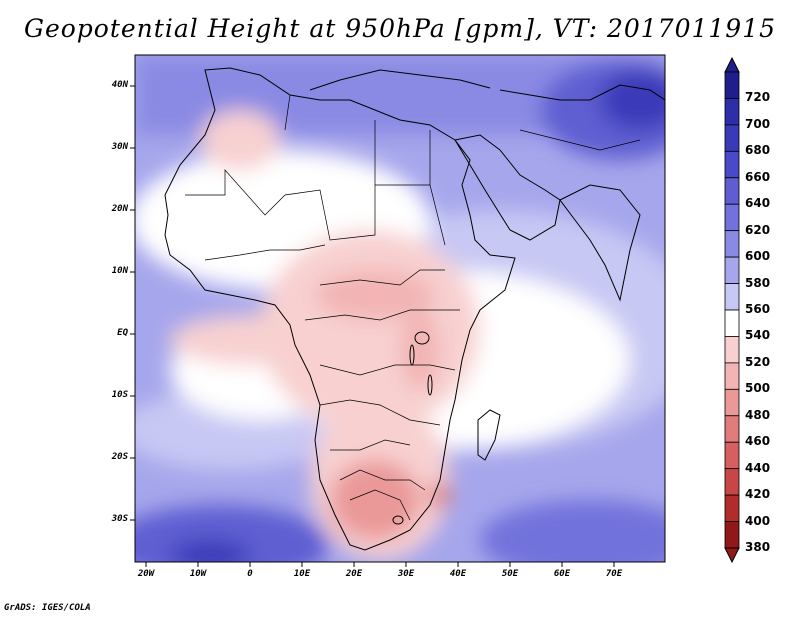  I want to click on lat-label-10n: 10N, so click(119, 271).